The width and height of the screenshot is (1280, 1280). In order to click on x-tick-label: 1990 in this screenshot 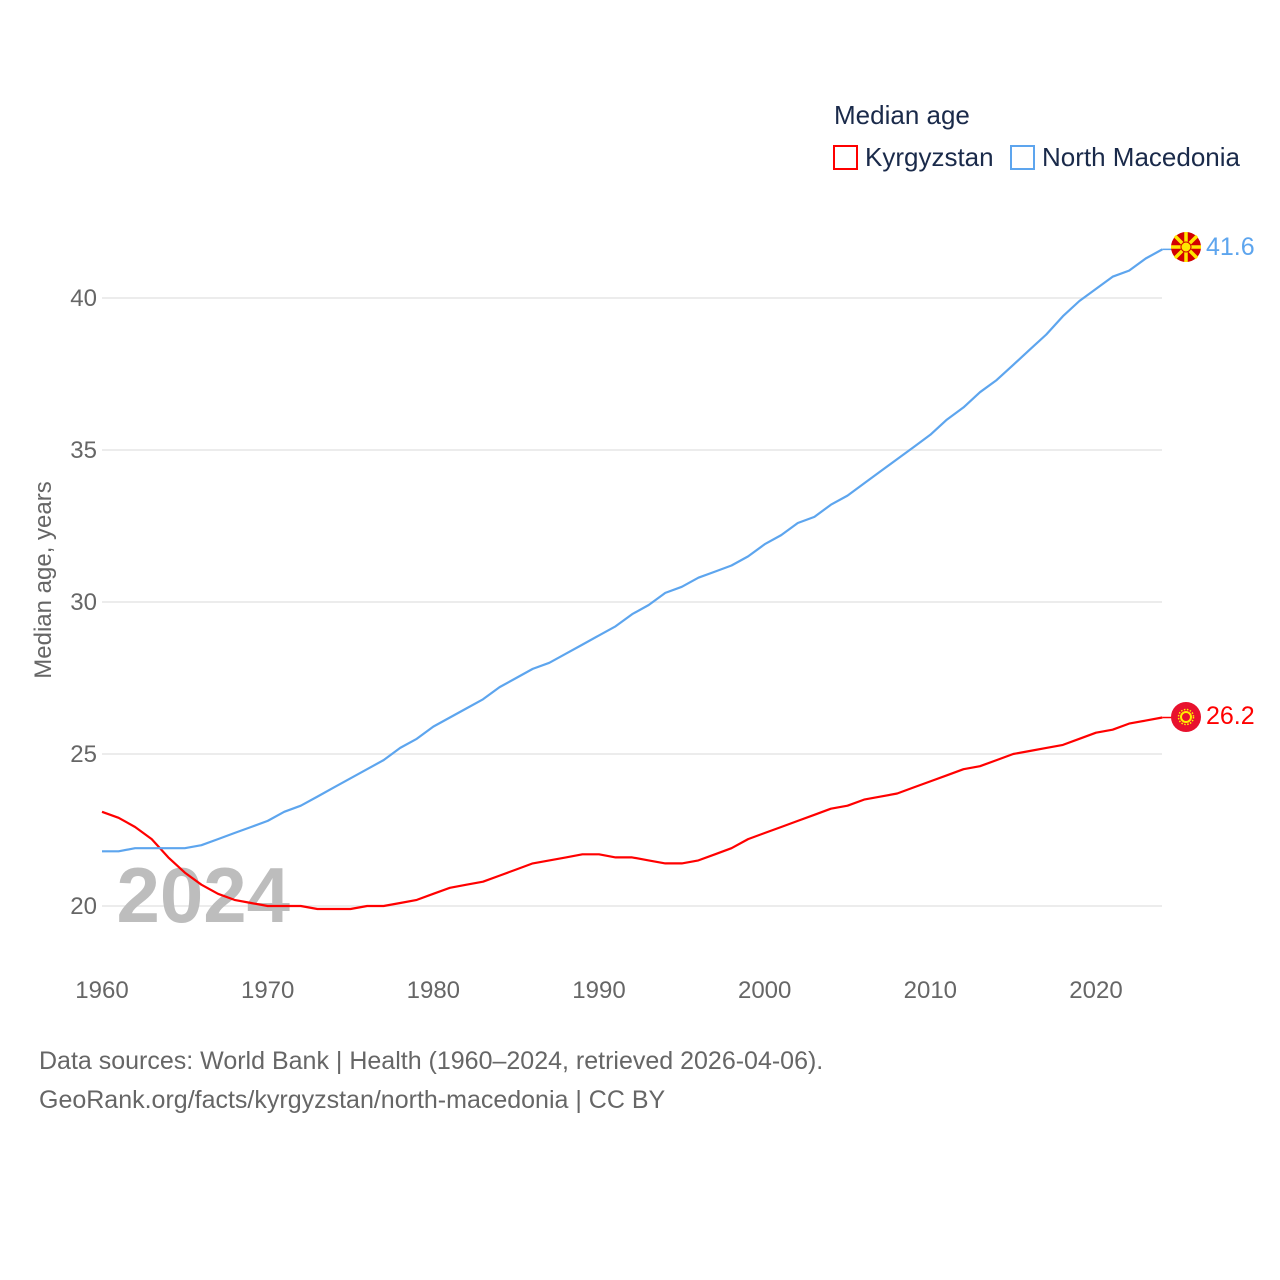, I will do `click(598, 990)`.